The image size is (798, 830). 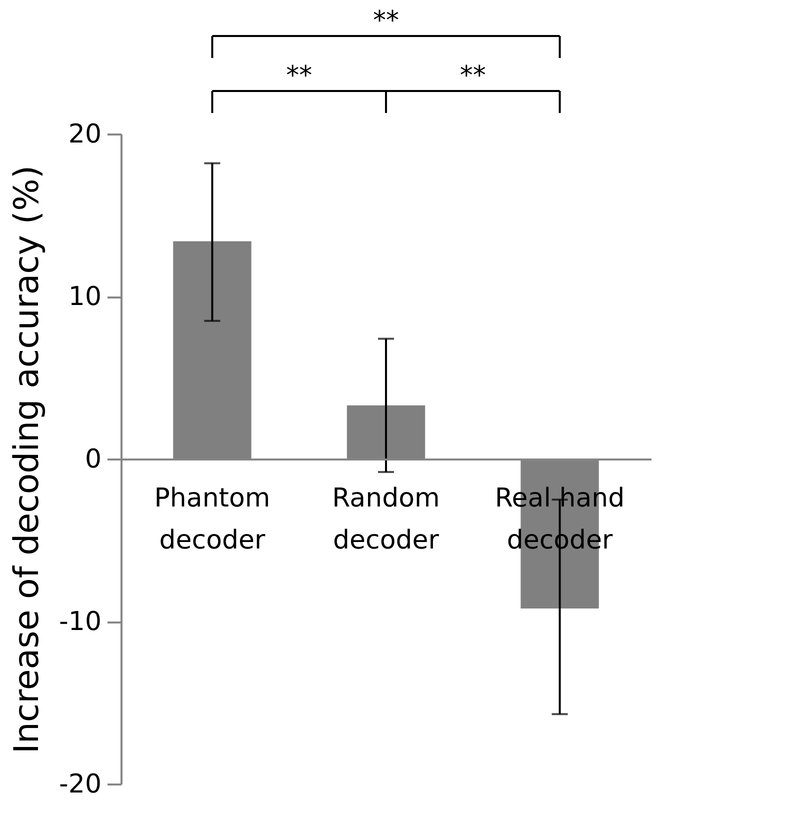 What do you see at coordinates (80, 785) in the screenshot?
I see `y-tick-label: -20` at bounding box center [80, 785].